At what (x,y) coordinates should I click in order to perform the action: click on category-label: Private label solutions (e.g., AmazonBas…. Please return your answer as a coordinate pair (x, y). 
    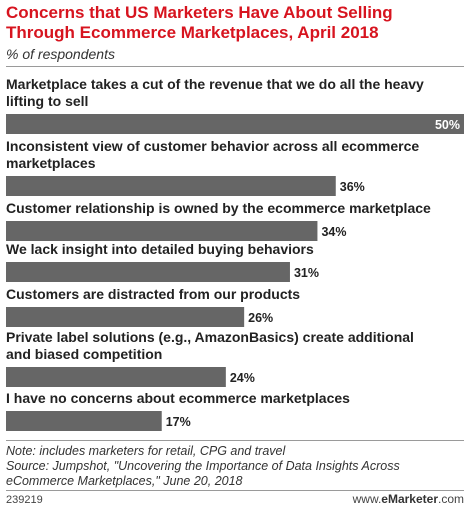
    Looking at the image, I should click on (210, 345).